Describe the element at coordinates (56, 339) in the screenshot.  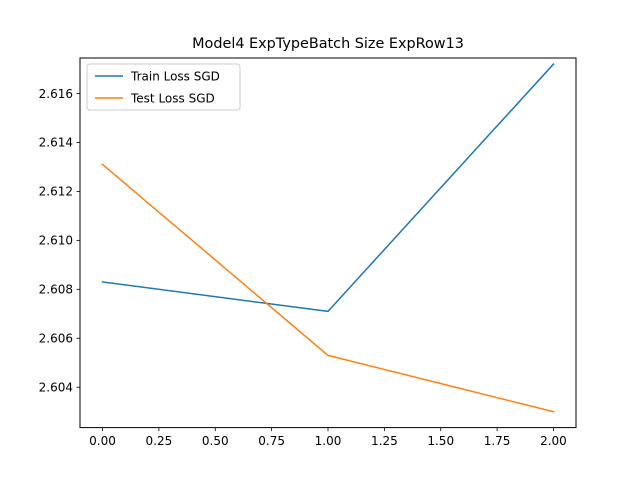
I see `y-tick-label: 2.606` at that location.